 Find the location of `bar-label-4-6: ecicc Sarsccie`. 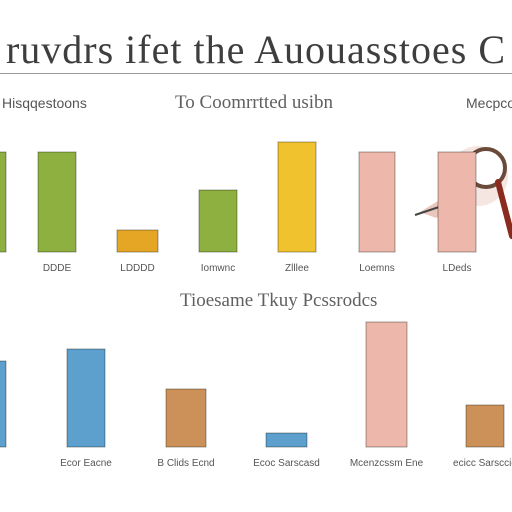

bar-label-4-6: ecicc Sarsccie is located at coordinates (482, 463).